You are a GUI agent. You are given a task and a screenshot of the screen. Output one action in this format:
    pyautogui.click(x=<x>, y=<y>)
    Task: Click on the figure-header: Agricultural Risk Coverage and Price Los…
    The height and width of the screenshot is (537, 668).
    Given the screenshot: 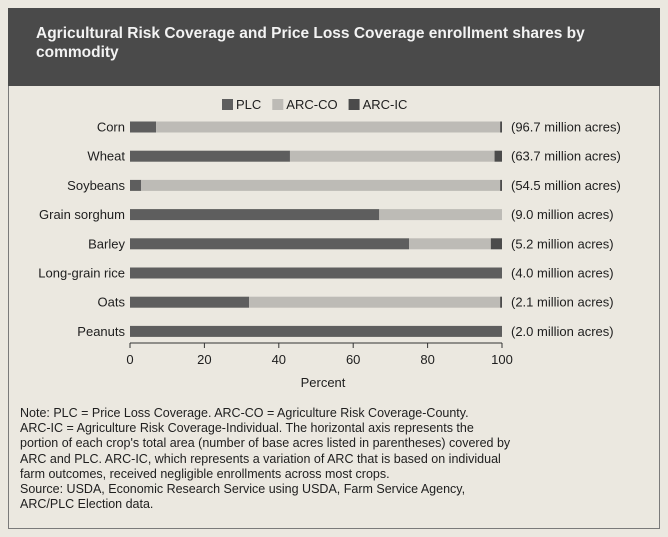 What is the action you would take?
    pyautogui.click(x=334, y=47)
    